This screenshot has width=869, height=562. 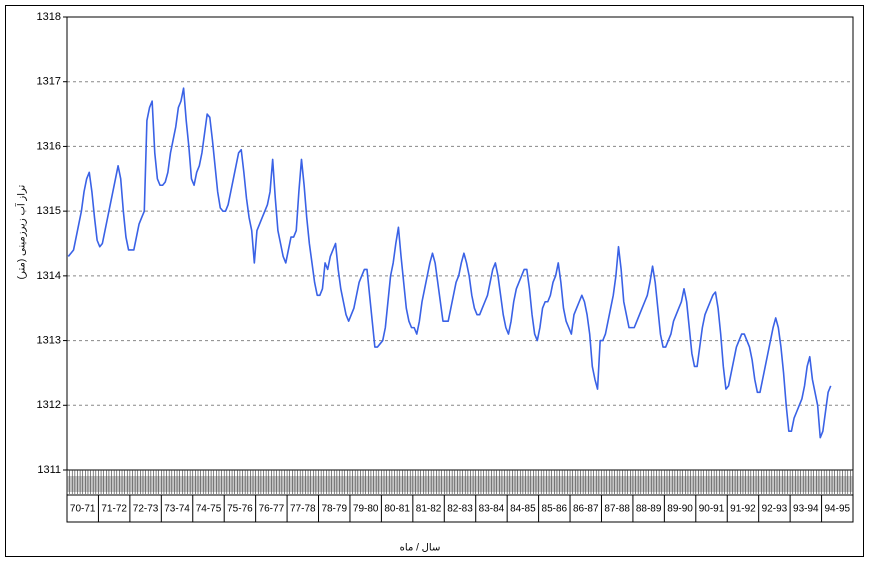 I want to click on x-tick-label: 77-78, so click(x=303, y=509).